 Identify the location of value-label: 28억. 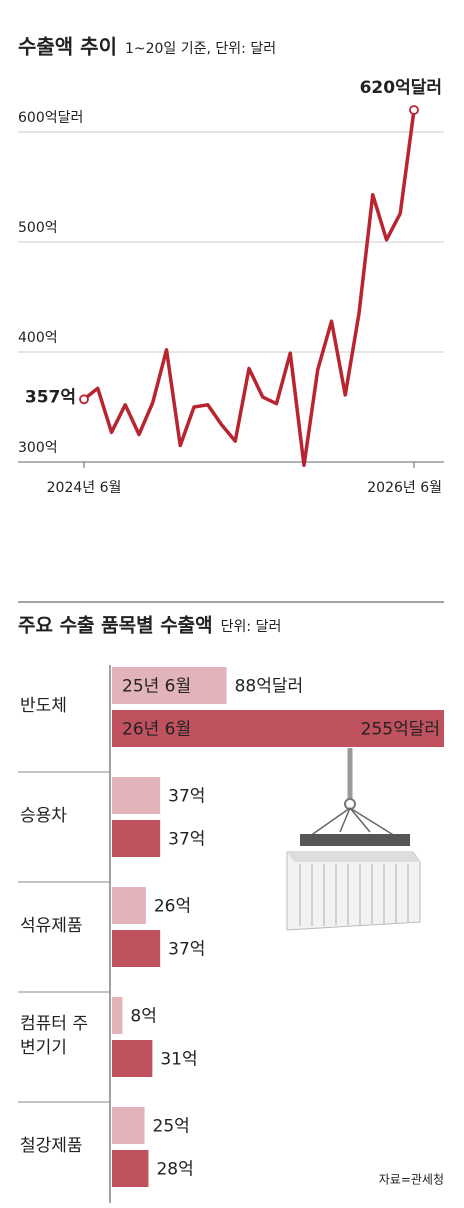
(174, 1170).